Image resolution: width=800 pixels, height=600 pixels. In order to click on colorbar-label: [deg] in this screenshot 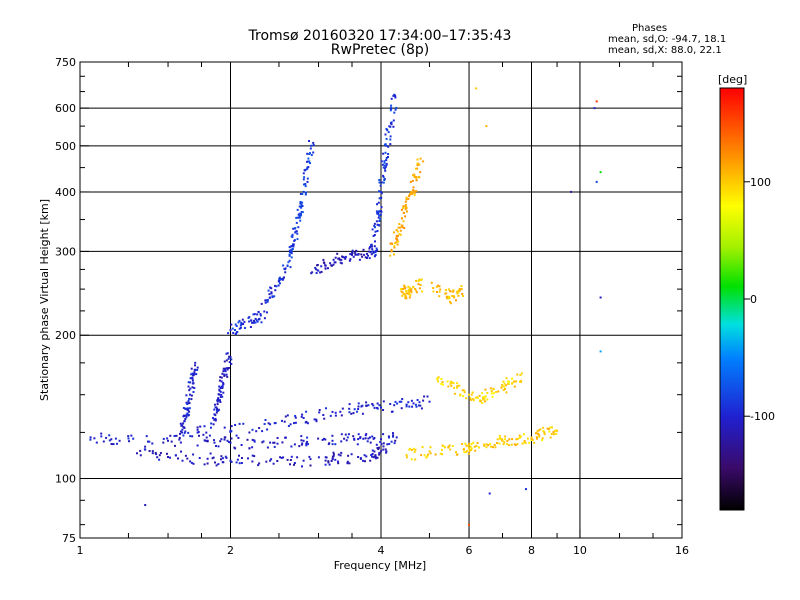, I will do `click(732, 79)`.